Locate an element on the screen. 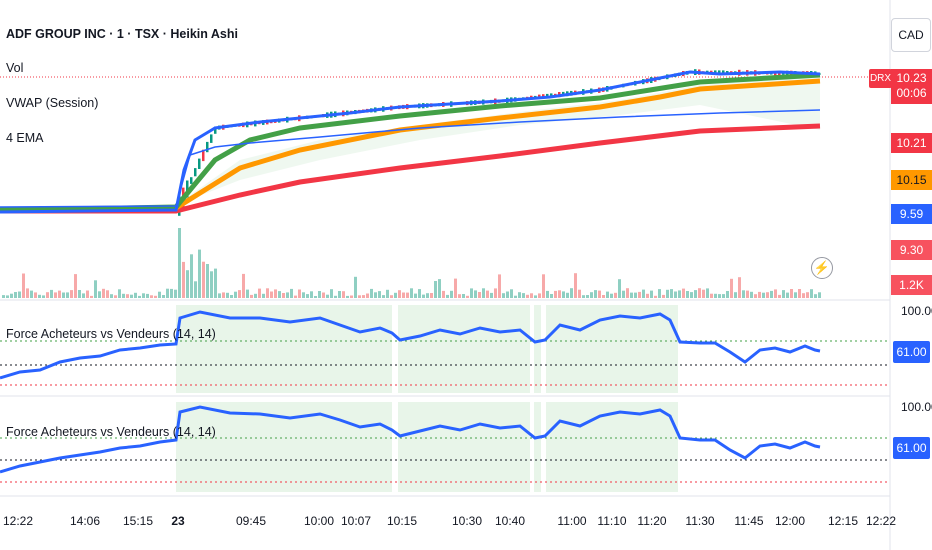 The height and width of the screenshot is (550, 932). legend-ema: 4 EMA is located at coordinates (25, 138).